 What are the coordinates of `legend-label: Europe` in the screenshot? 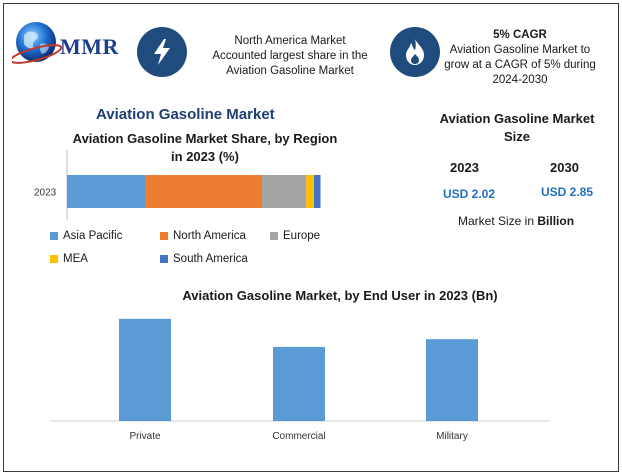 It's located at (302, 236).